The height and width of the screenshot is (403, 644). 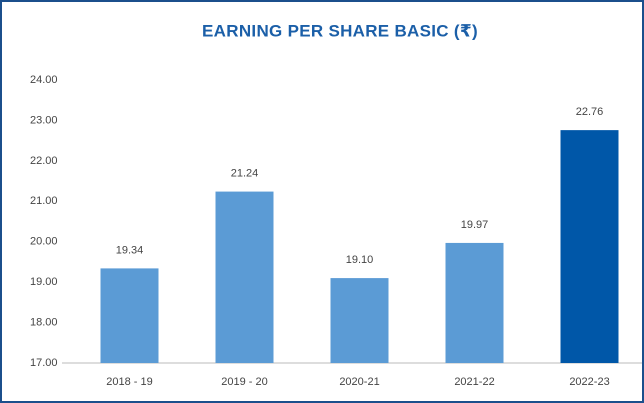 What do you see at coordinates (44, 242) in the screenshot?
I see `y-tick-label: 20.00` at bounding box center [44, 242].